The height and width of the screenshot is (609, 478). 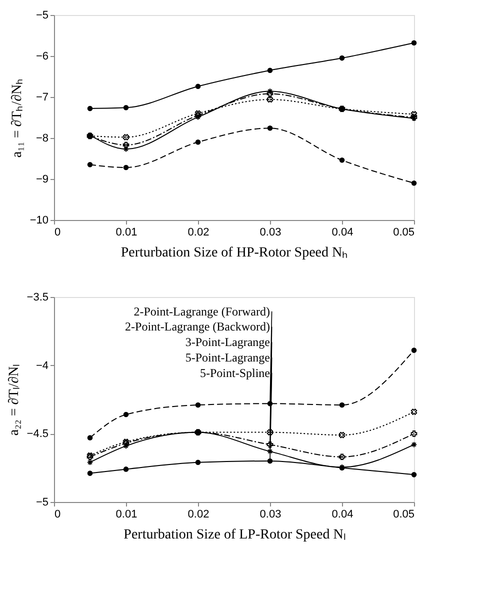 I want to click on text: 3-Point-Lagrange, so click(x=227, y=342).